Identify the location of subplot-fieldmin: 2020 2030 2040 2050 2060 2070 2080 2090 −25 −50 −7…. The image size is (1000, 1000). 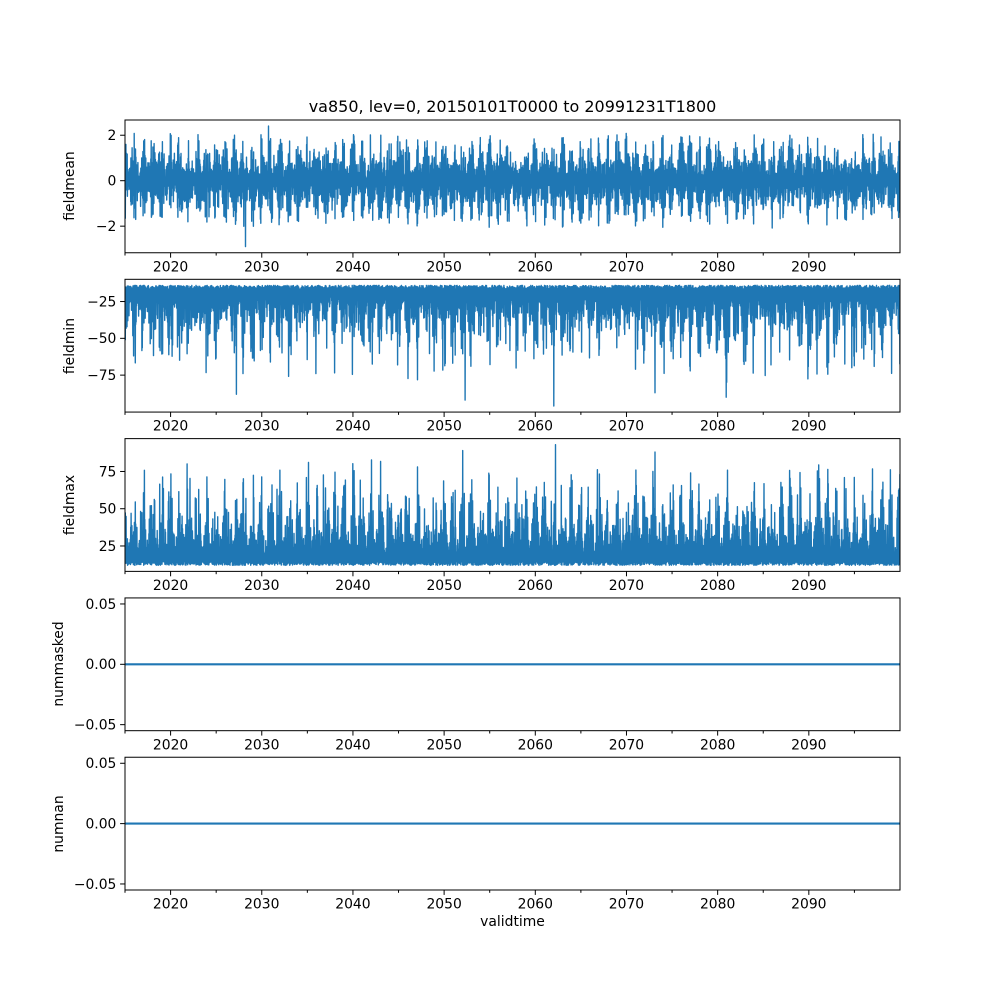
(494, 356).